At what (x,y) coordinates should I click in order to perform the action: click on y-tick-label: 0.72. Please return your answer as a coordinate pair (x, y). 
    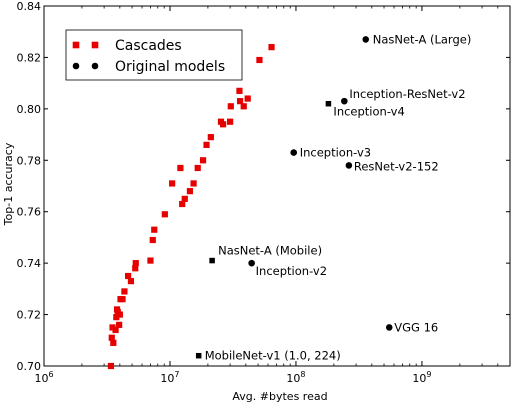
    Looking at the image, I should click on (29, 315).